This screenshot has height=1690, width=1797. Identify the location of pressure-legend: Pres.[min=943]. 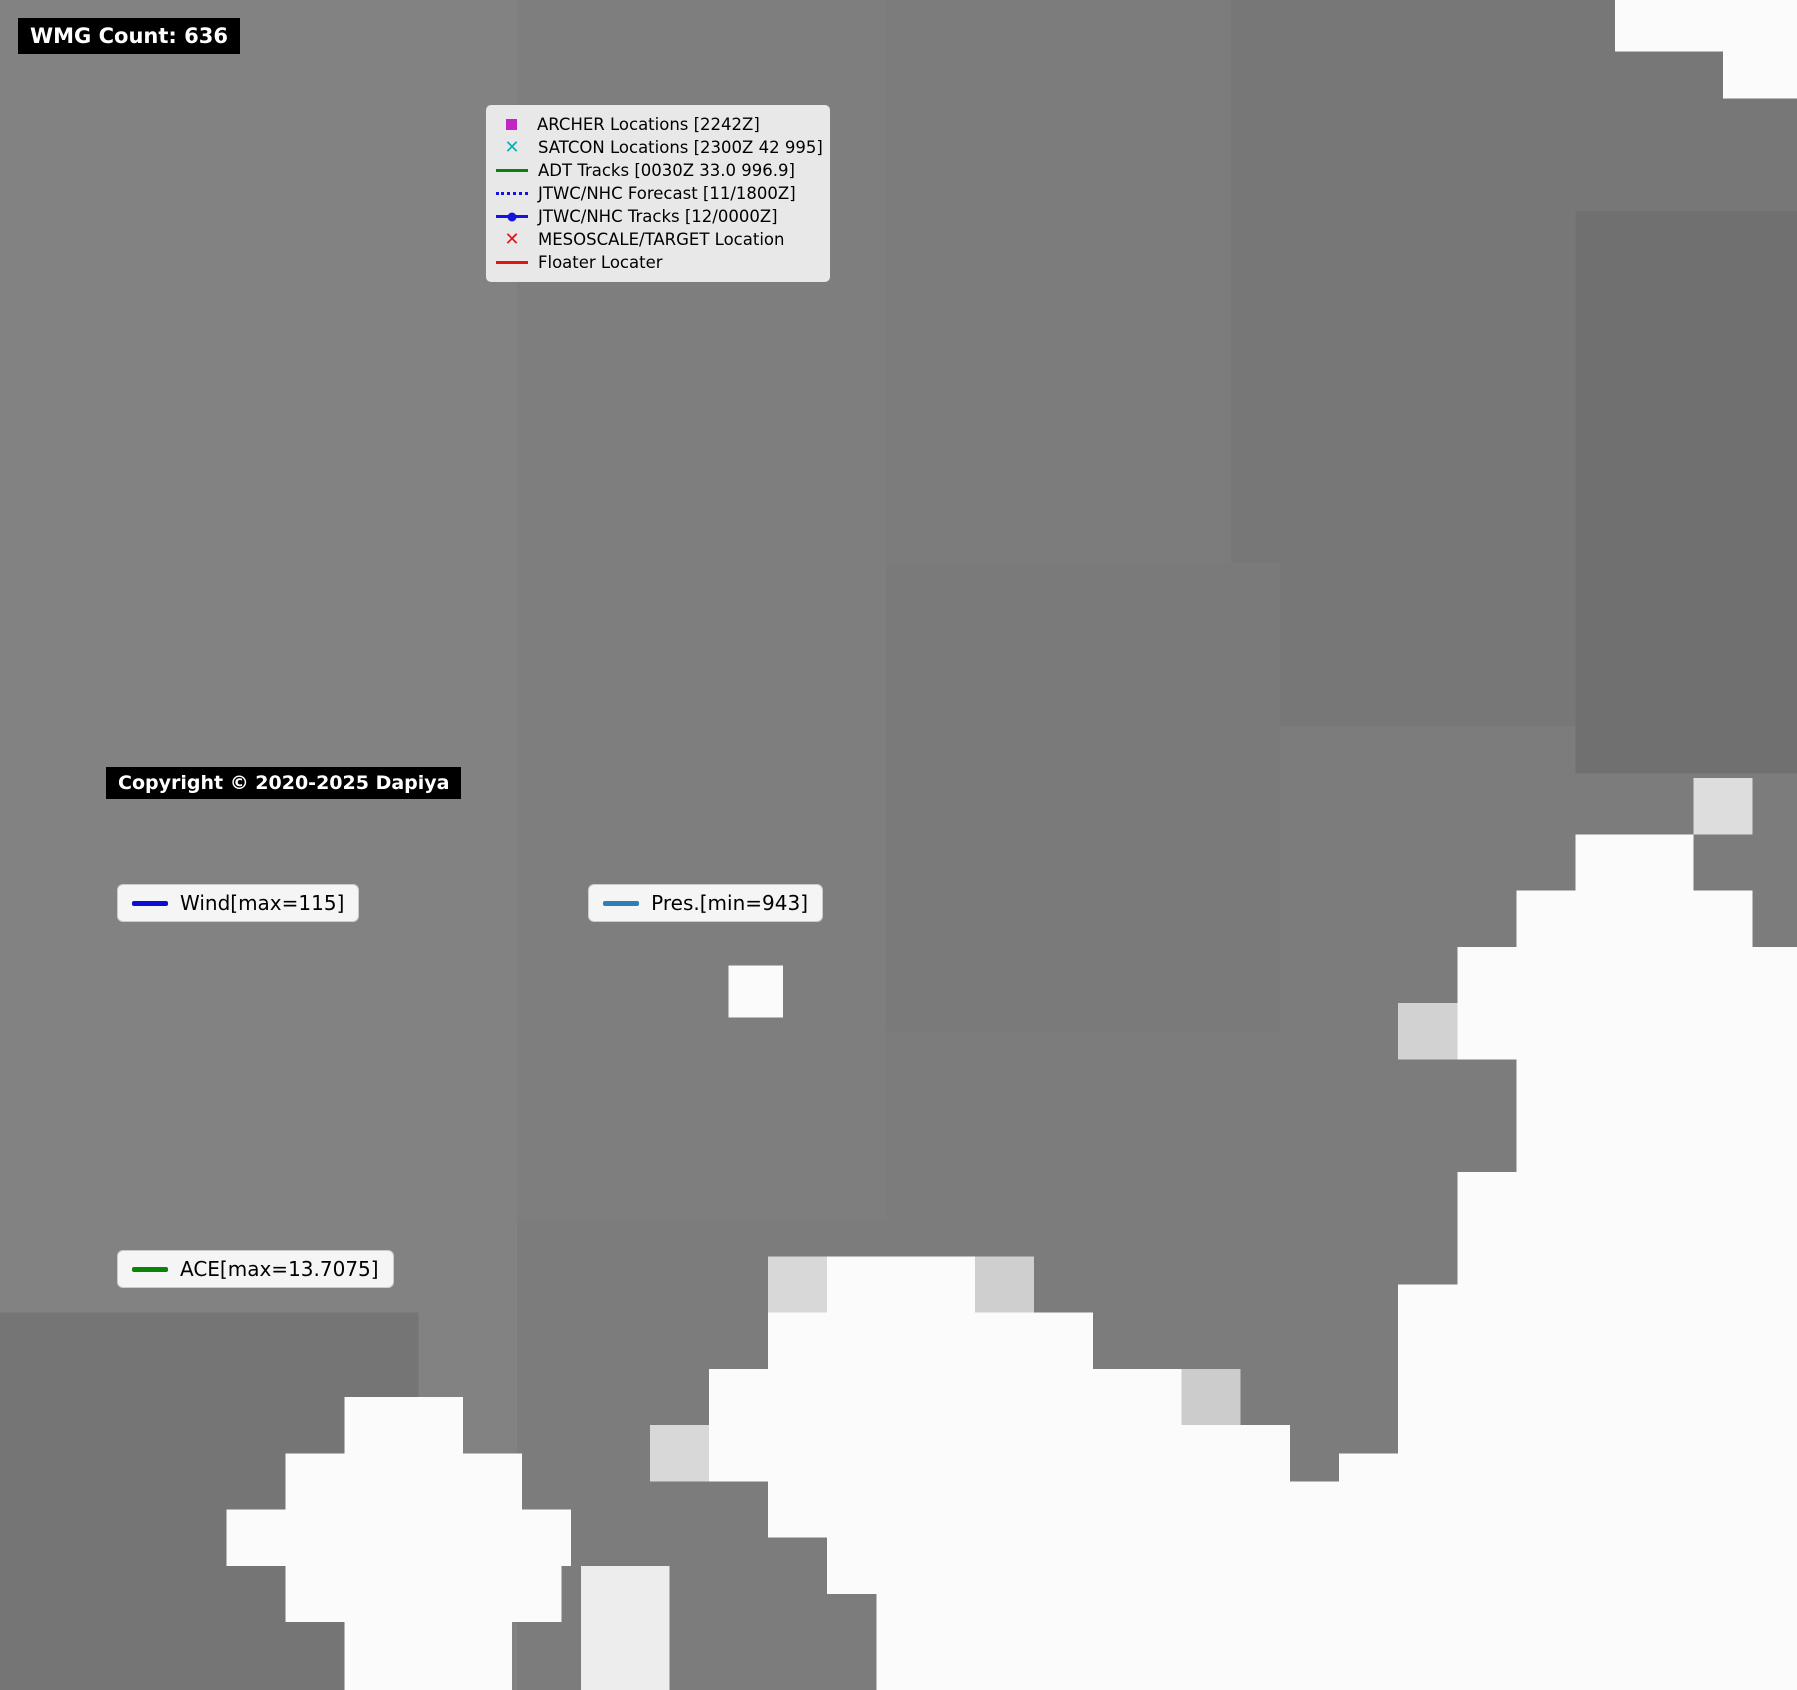
(705, 903).